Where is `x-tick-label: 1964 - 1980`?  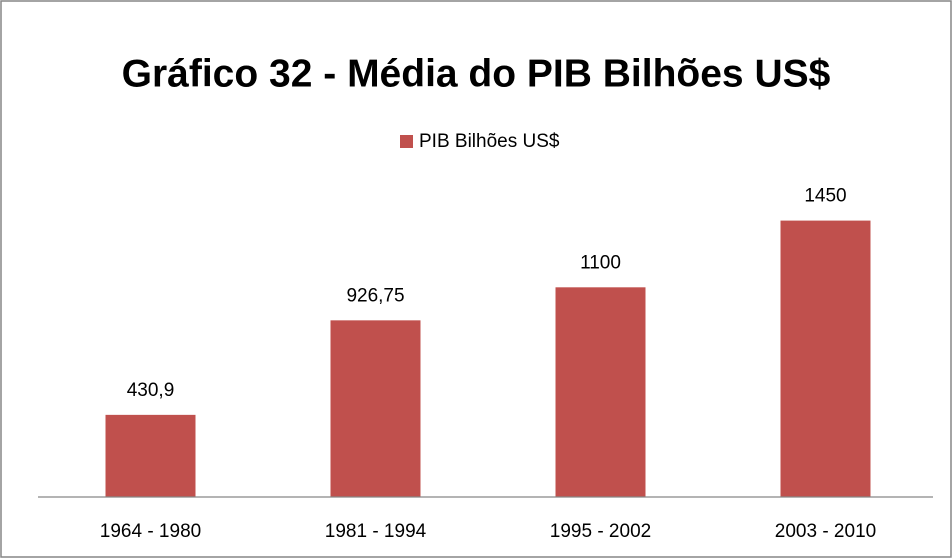
x-tick-label: 1964 - 1980 is located at coordinates (150, 531).